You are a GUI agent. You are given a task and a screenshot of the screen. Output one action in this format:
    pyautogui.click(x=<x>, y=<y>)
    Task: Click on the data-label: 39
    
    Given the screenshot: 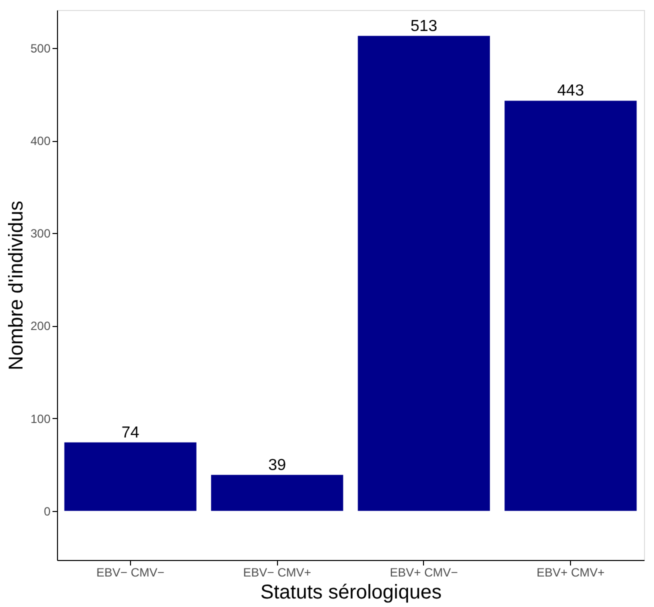 What is the action you would take?
    pyautogui.click(x=277, y=465)
    